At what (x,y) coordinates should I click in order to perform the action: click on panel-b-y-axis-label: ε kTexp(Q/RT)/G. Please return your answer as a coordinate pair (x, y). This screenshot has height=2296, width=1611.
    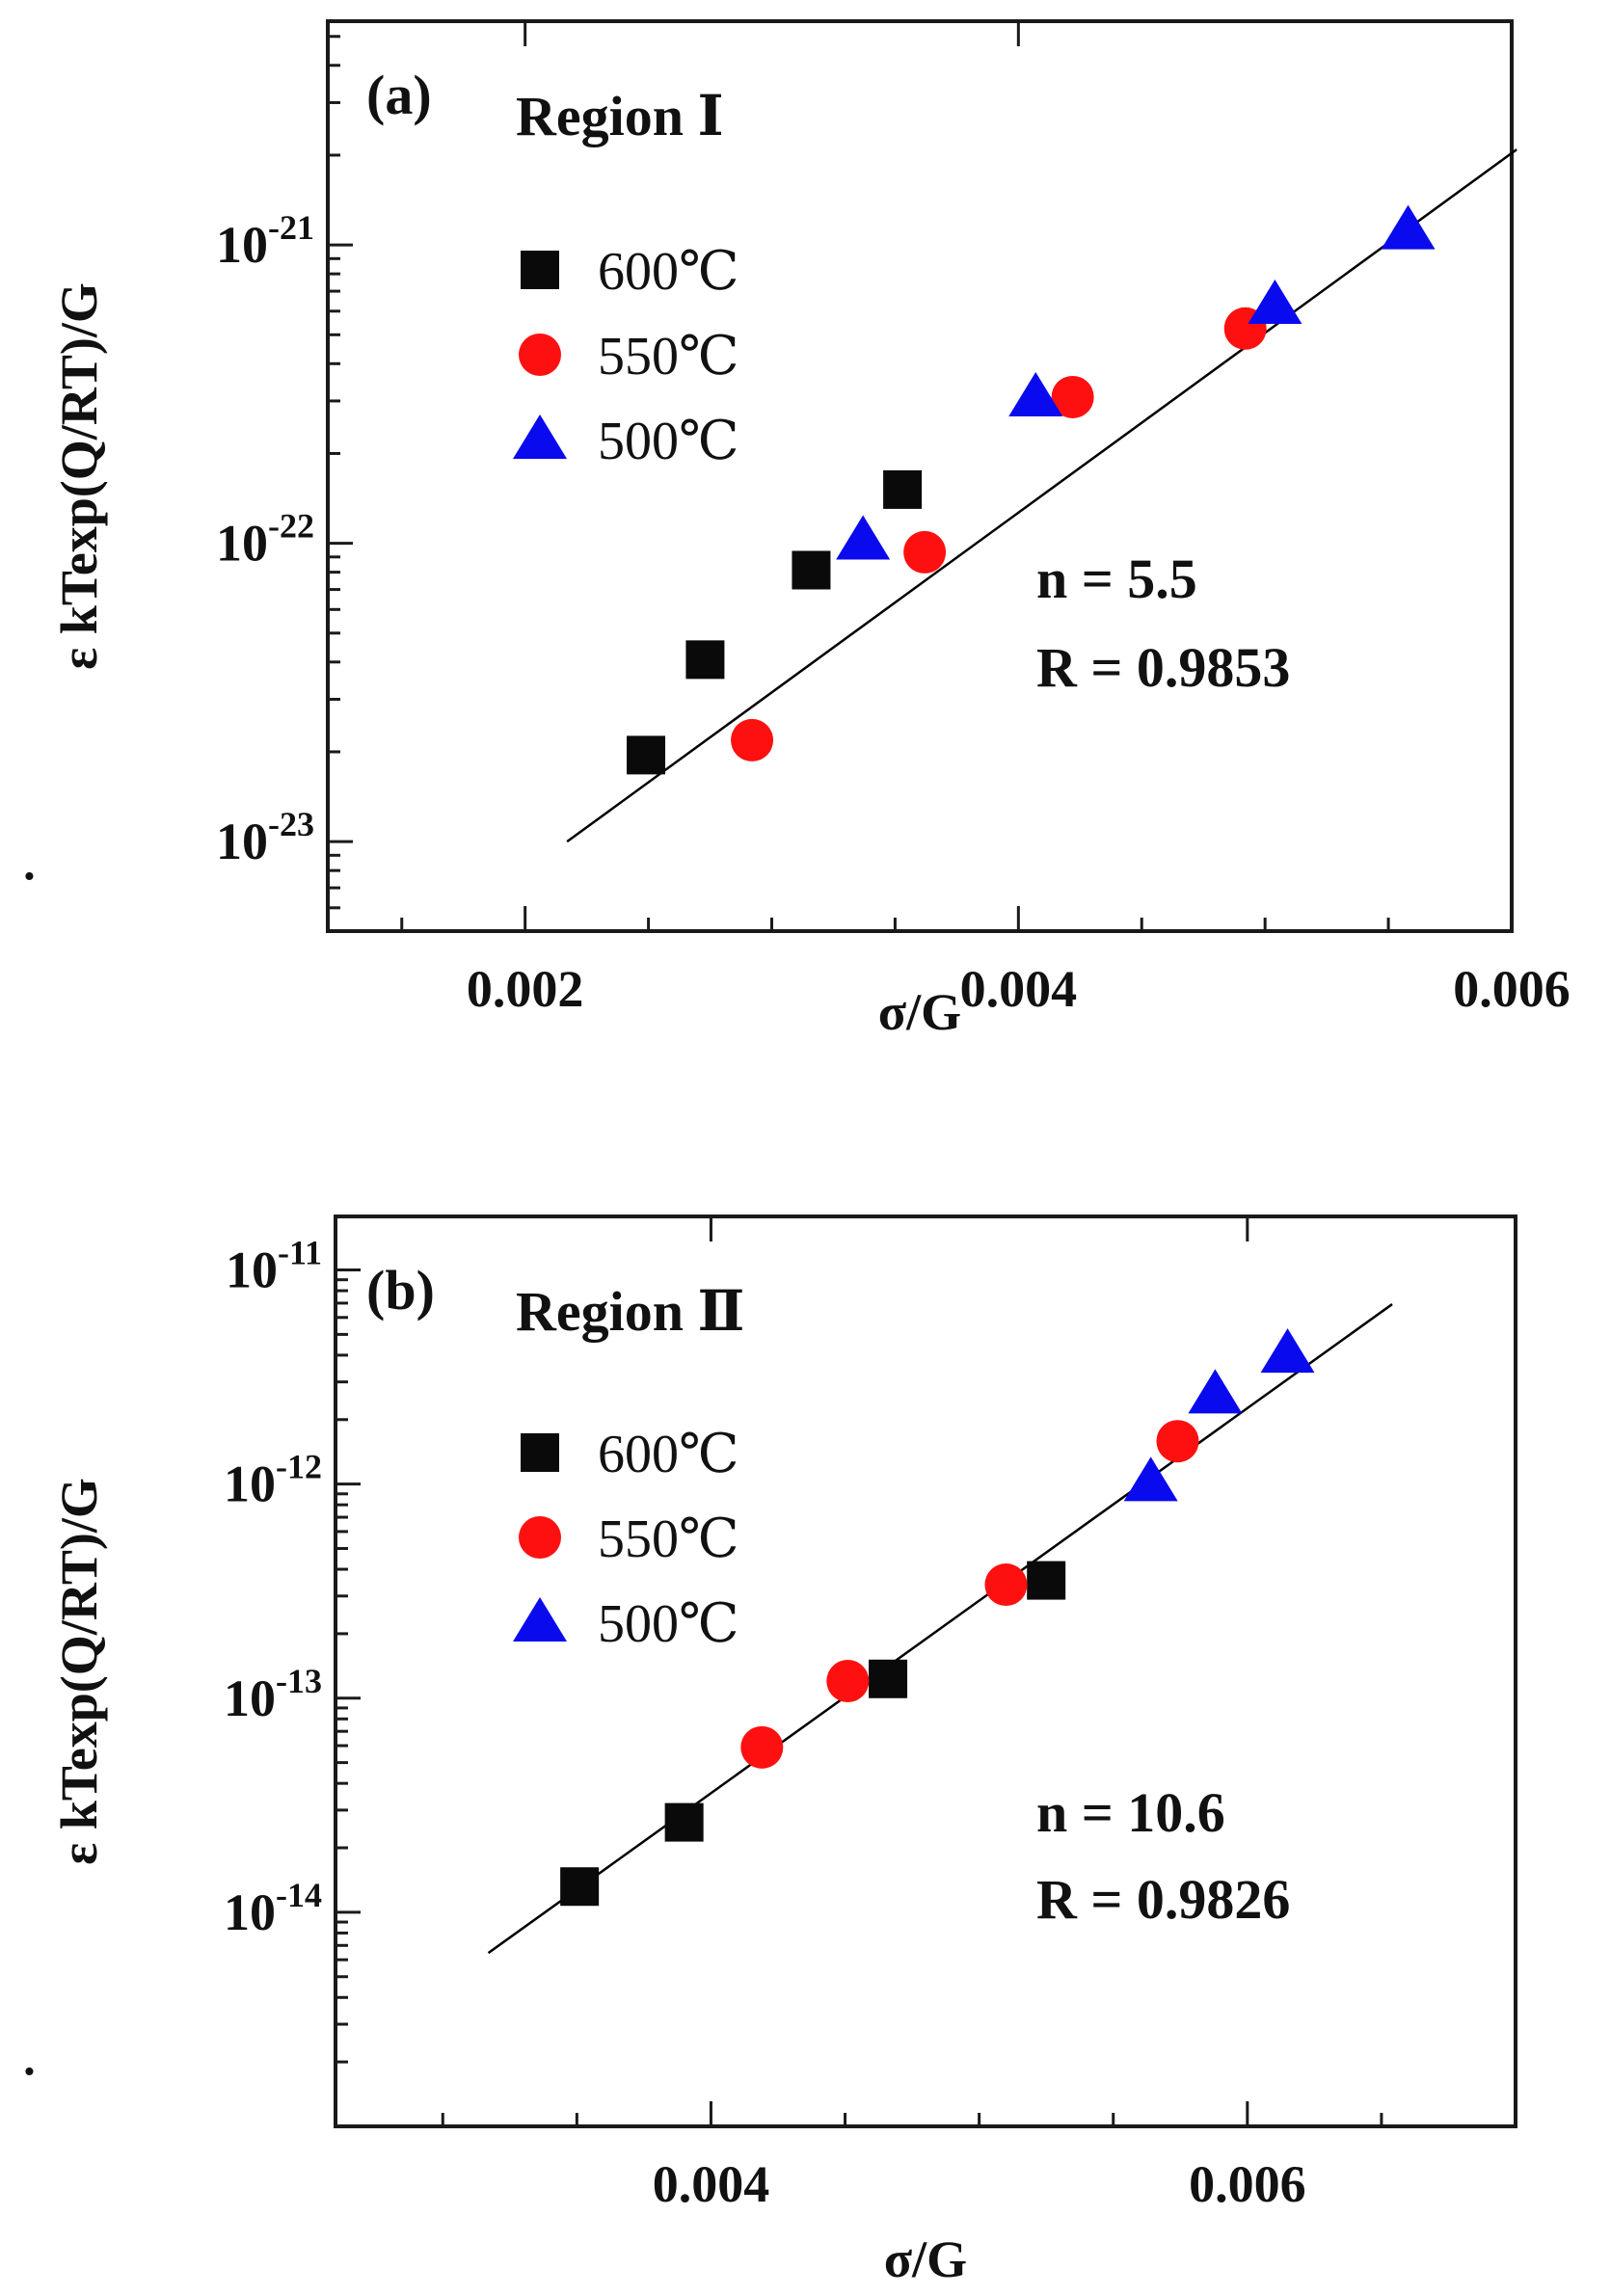
    Looking at the image, I should click on (79, 1671).